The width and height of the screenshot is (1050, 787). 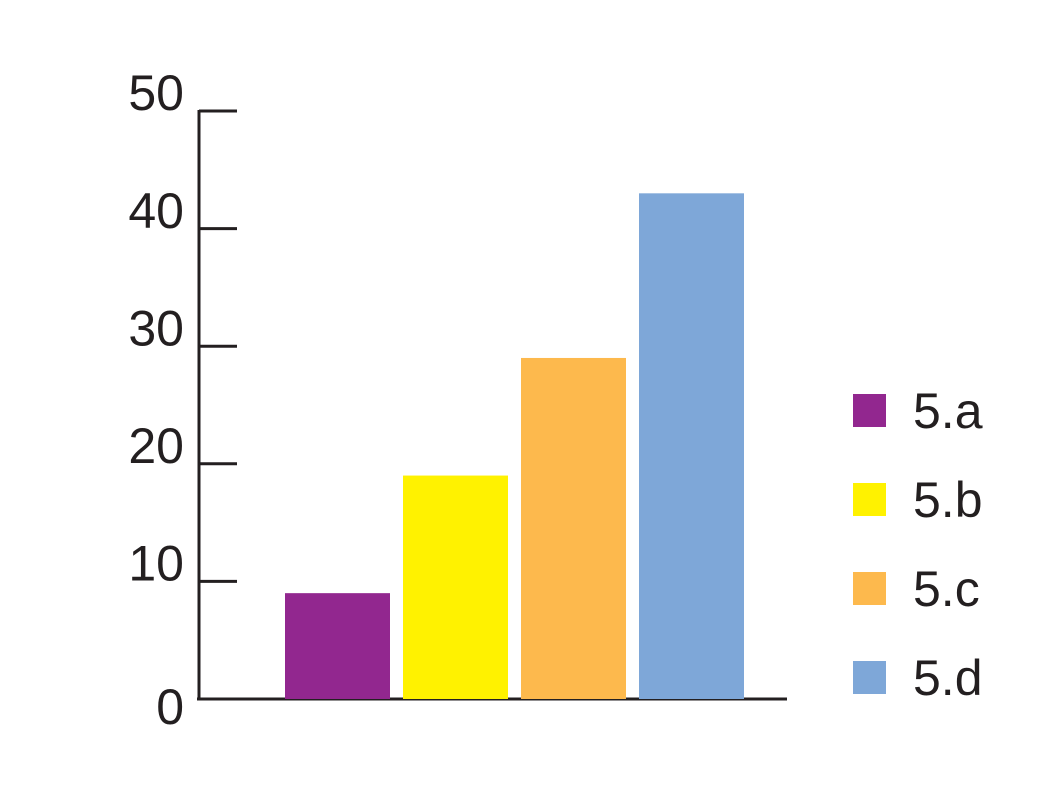 I want to click on y-tick-label: 10, so click(x=156, y=564).